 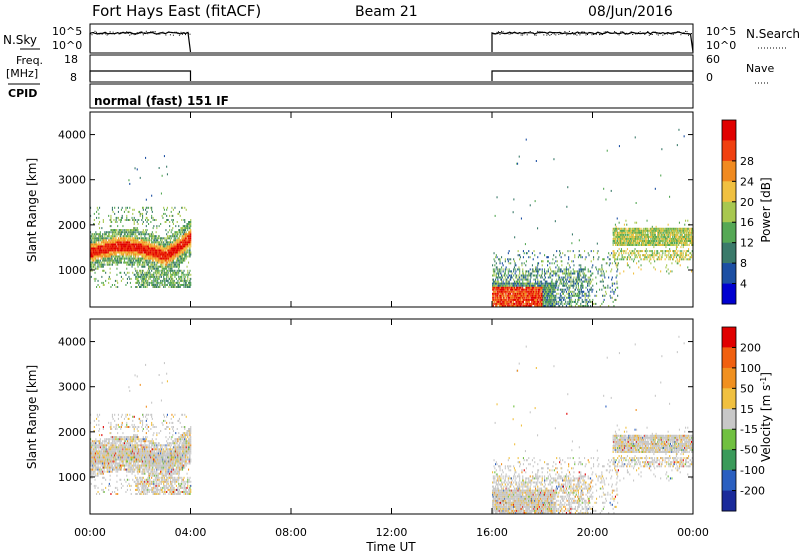 I want to click on cpid-value: normal (fast) 151 IF, so click(x=161, y=101).